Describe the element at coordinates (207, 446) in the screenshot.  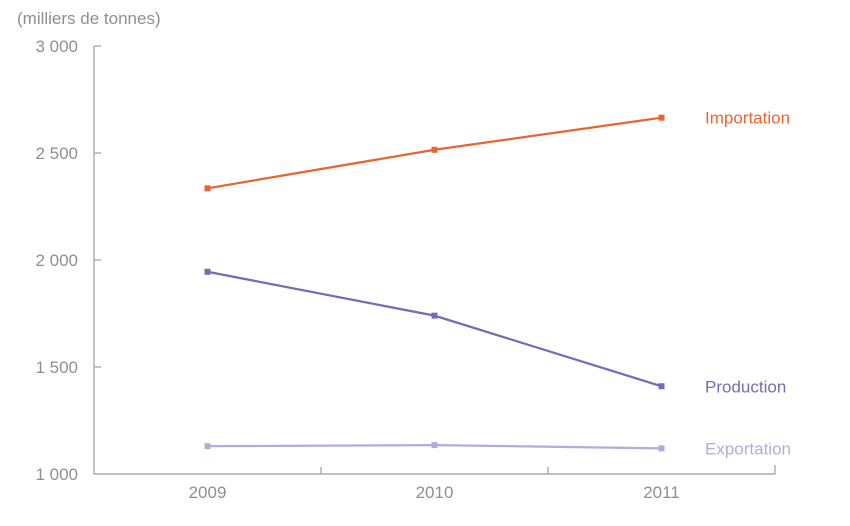
I see `data-point-exportation-2009` at that location.